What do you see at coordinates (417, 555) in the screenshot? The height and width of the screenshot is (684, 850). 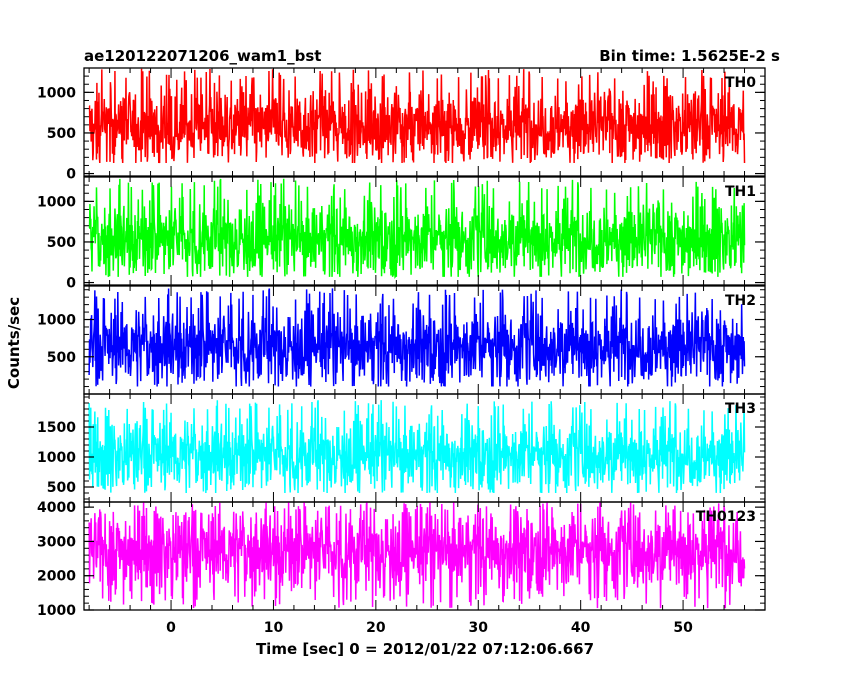 I see `series-line-th0123` at bounding box center [417, 555].